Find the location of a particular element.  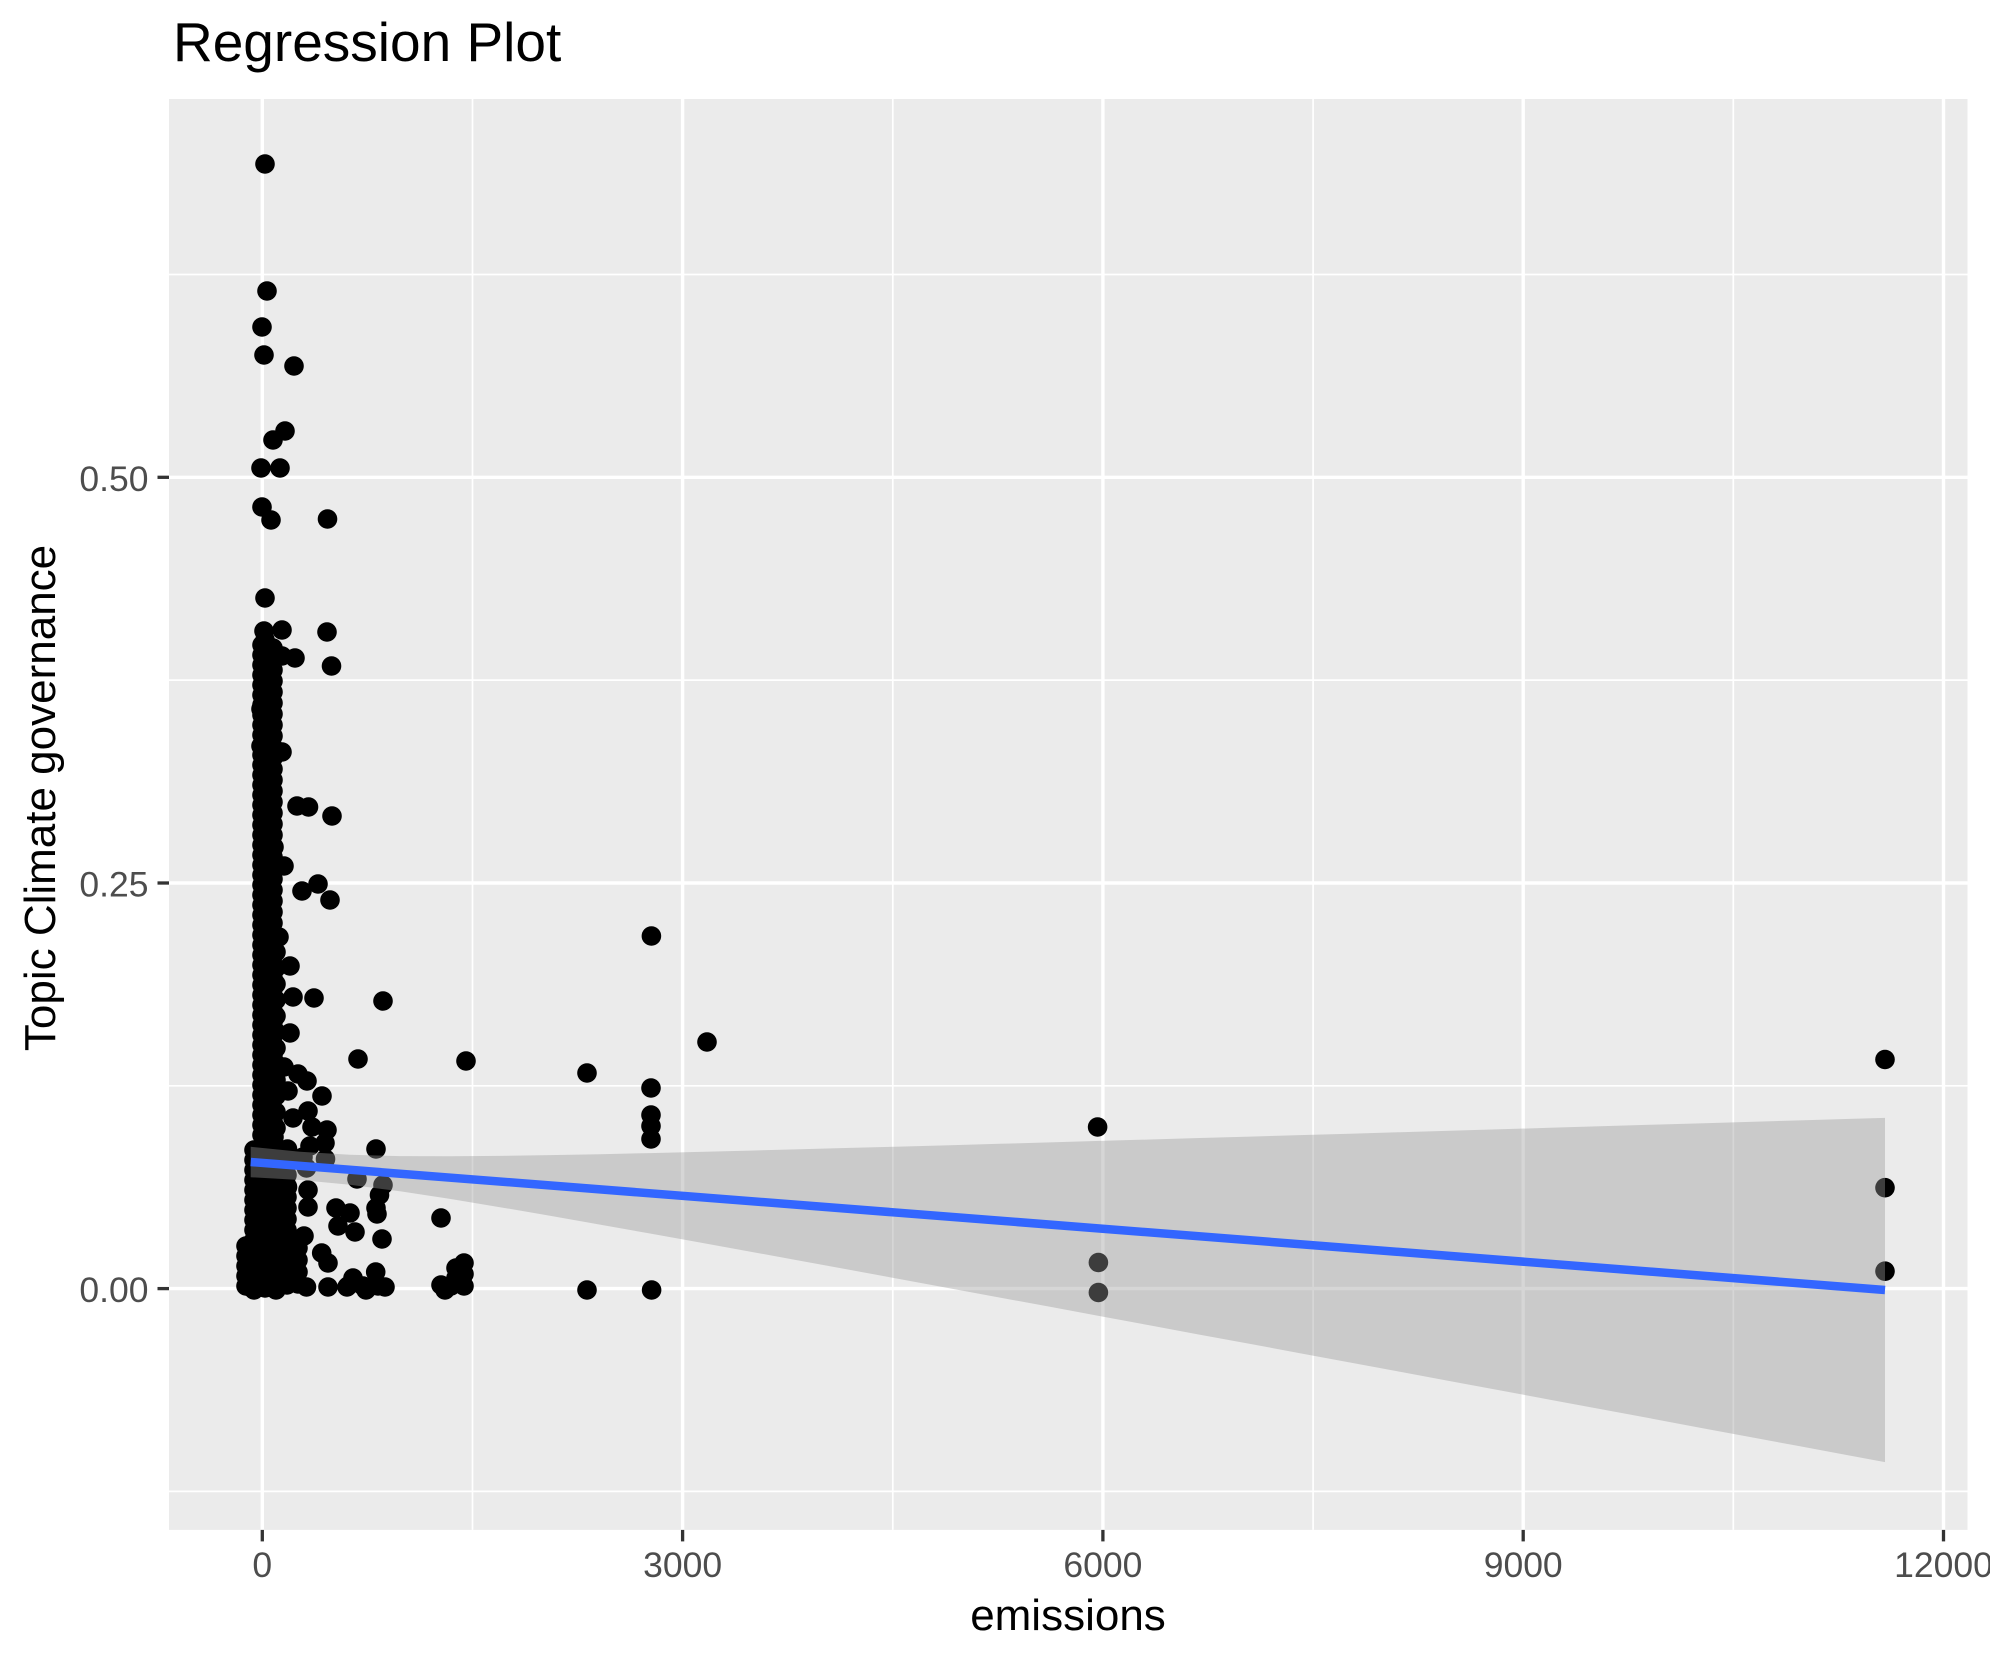

svg-text: 0.25 is located at coordinates (113, 885).